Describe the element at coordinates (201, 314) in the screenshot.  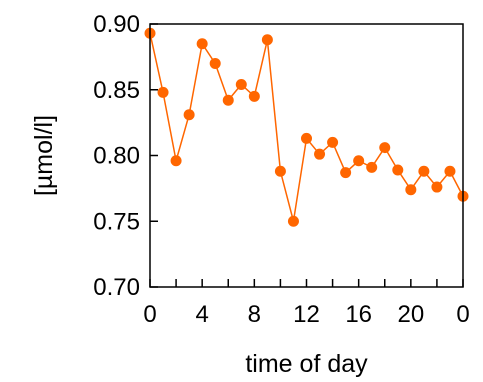
I see `x-tick-label: 4` at that location.